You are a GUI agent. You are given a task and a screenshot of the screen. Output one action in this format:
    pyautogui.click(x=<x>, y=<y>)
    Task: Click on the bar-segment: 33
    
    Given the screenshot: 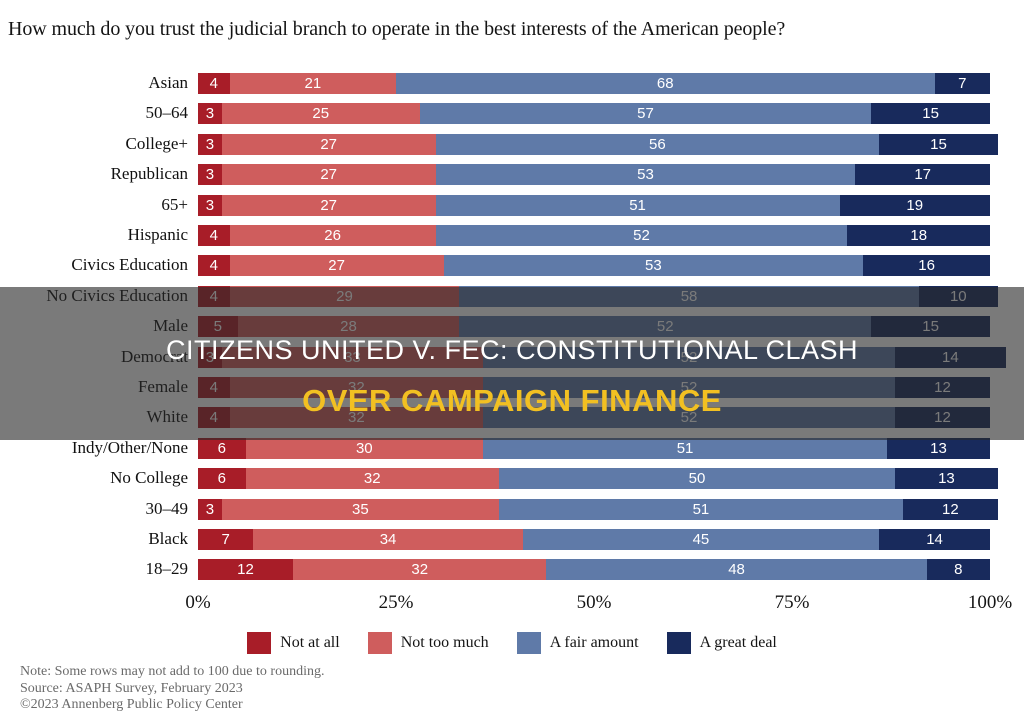 What is the action you would take?
    pyautogui.click(x=352, y=357)
    